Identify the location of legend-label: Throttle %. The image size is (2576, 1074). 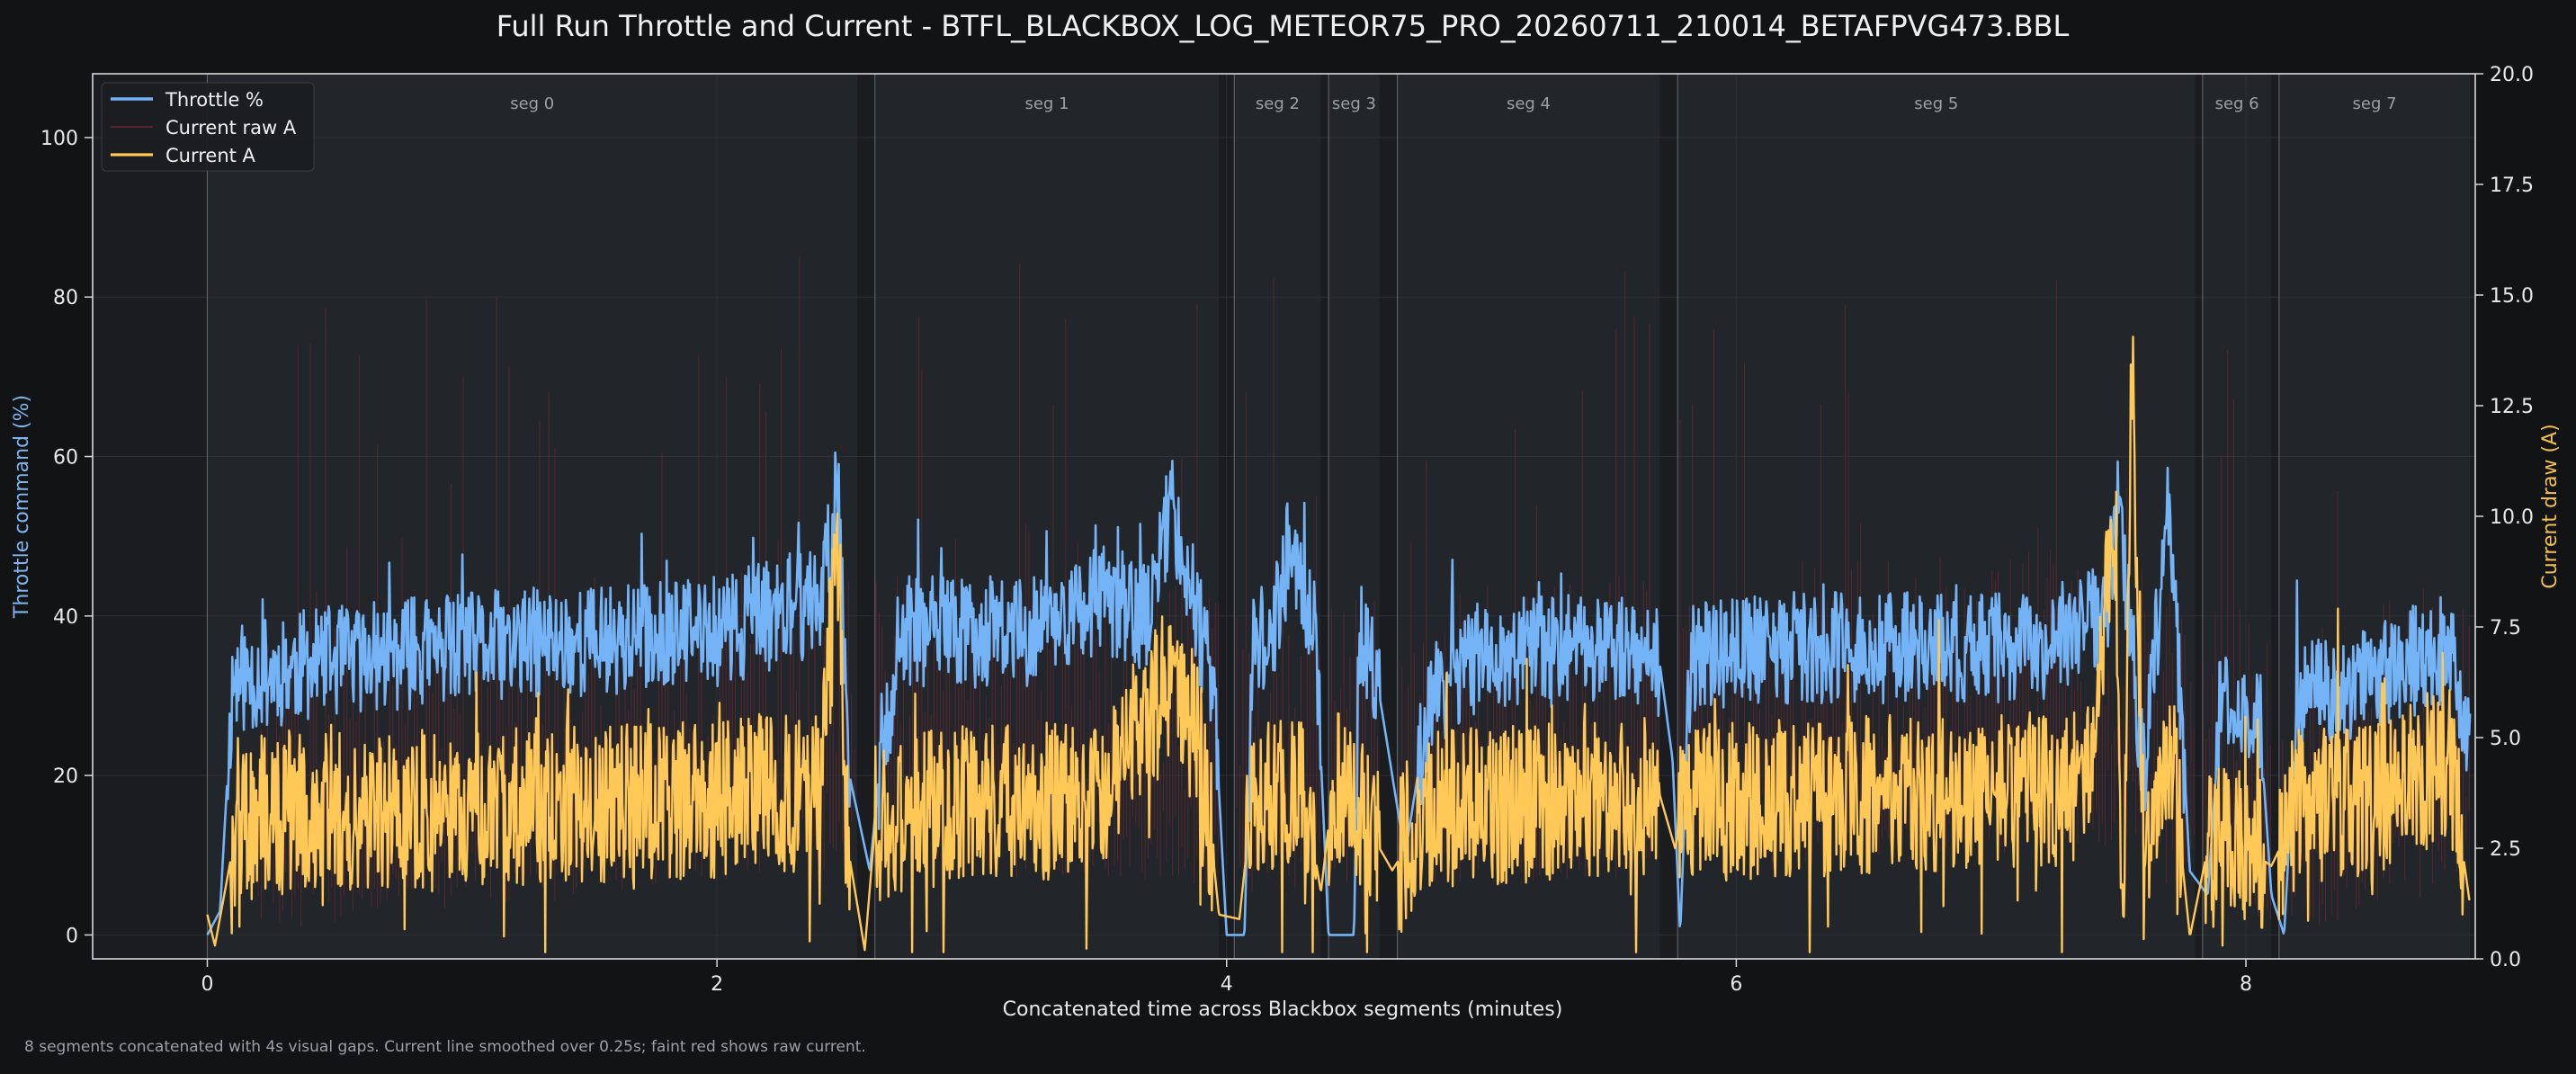
(214, 100).